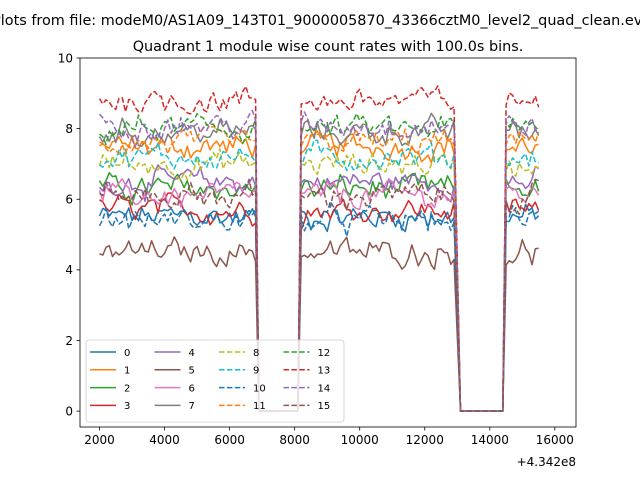 The height and width of the screenshot is (480, 640). I want to click on x-tick-label: 16000, so click(555, 440).